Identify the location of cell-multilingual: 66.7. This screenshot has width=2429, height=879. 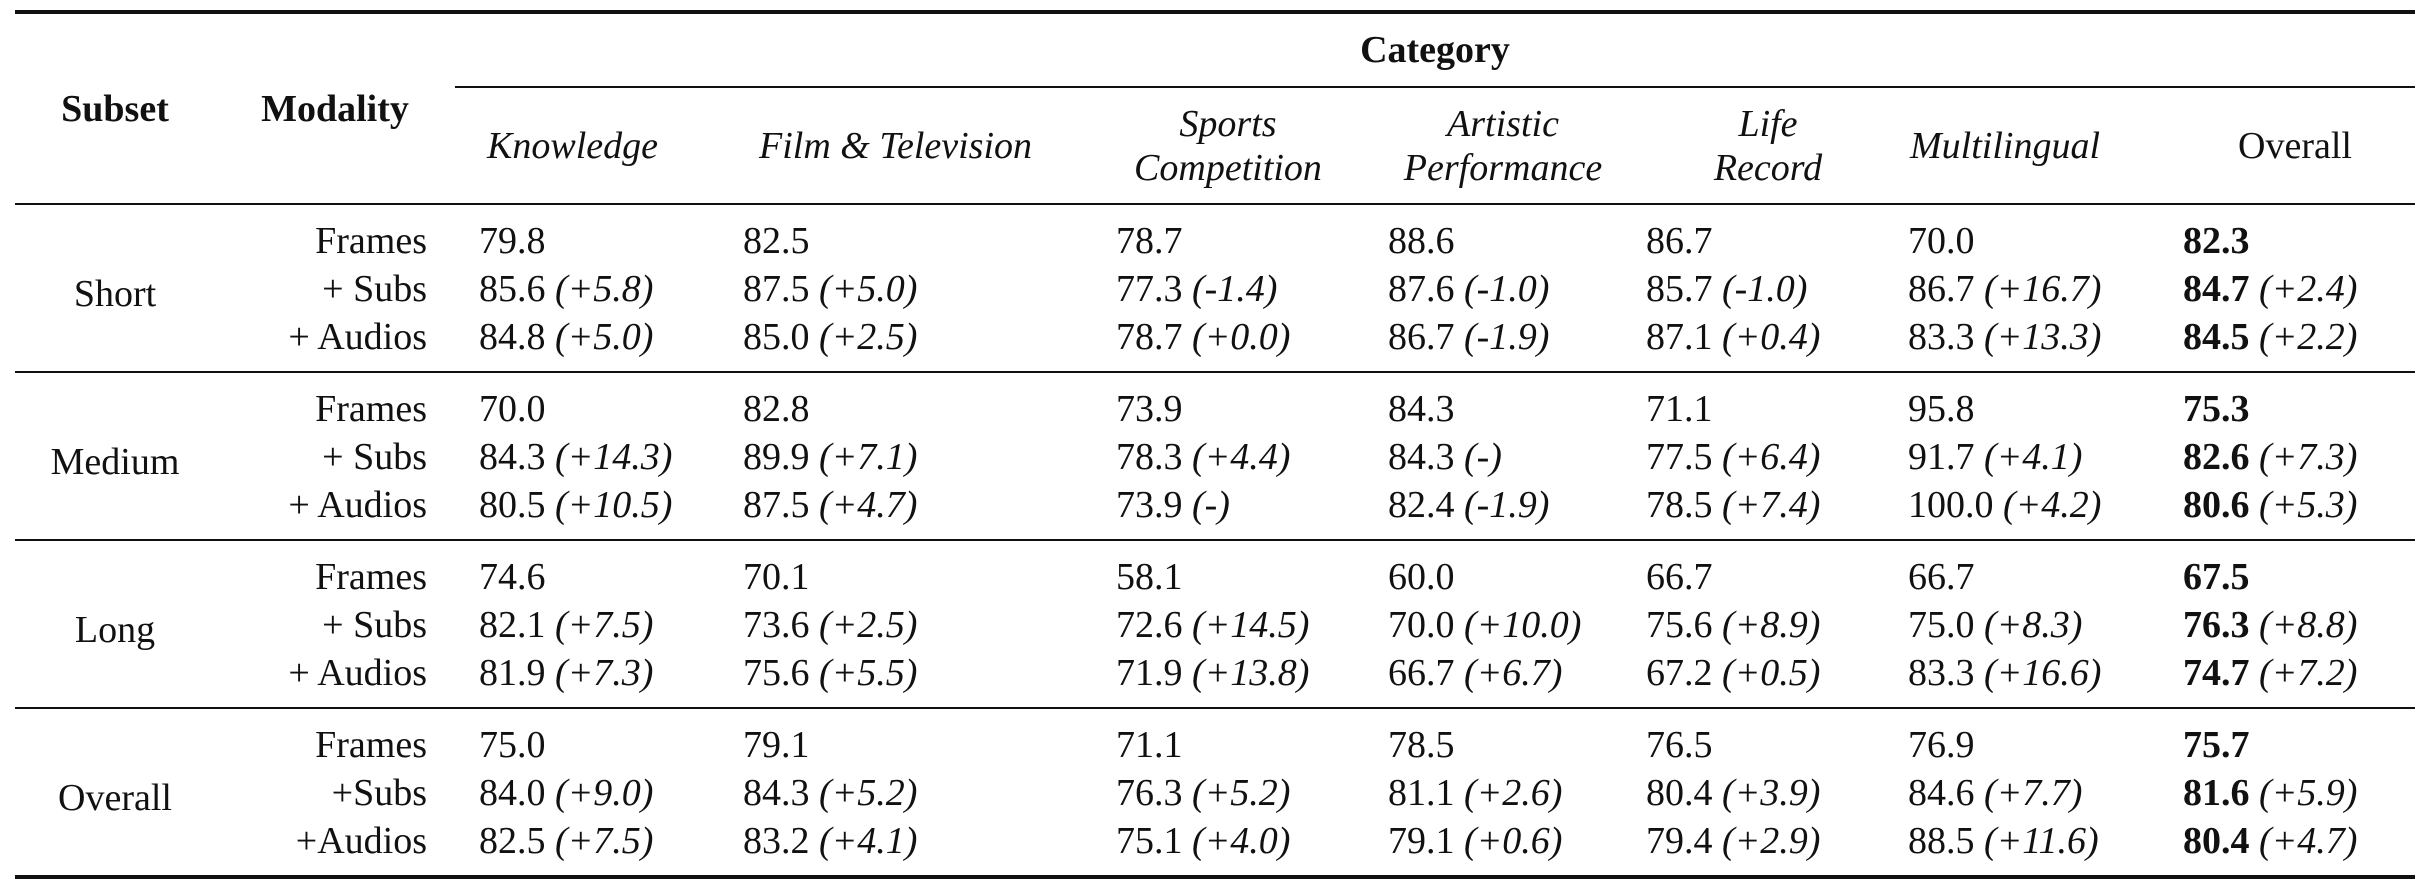
(2034, 570).